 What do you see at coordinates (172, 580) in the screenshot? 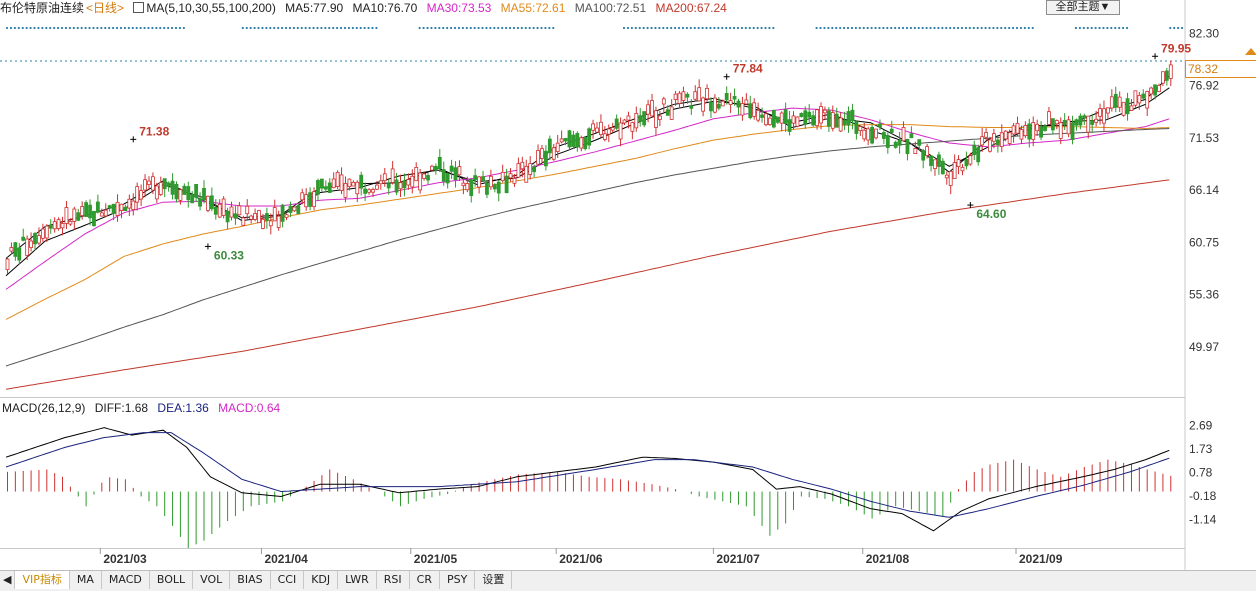
I see `tab-boll: BOLL` at bounding box center [172, 580].